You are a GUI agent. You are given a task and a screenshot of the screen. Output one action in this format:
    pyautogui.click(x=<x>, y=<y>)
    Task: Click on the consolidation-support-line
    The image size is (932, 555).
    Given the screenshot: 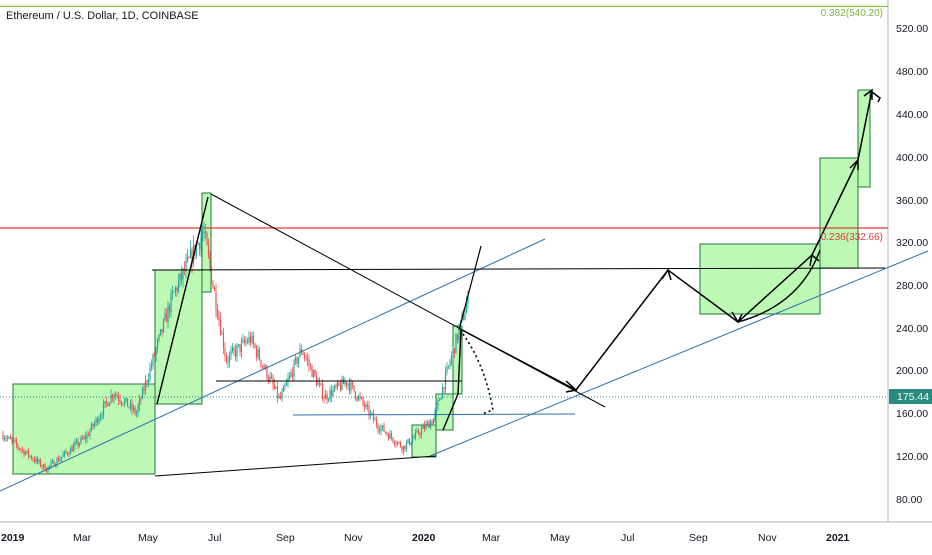 What is the action you would take?
    pyautogui.click(x=434, y=414)
    